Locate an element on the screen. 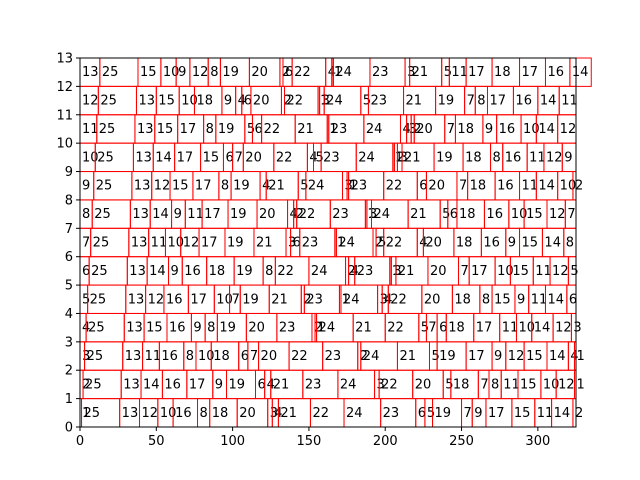  y-tick-label: 0 is located at coordinates (69, 428).